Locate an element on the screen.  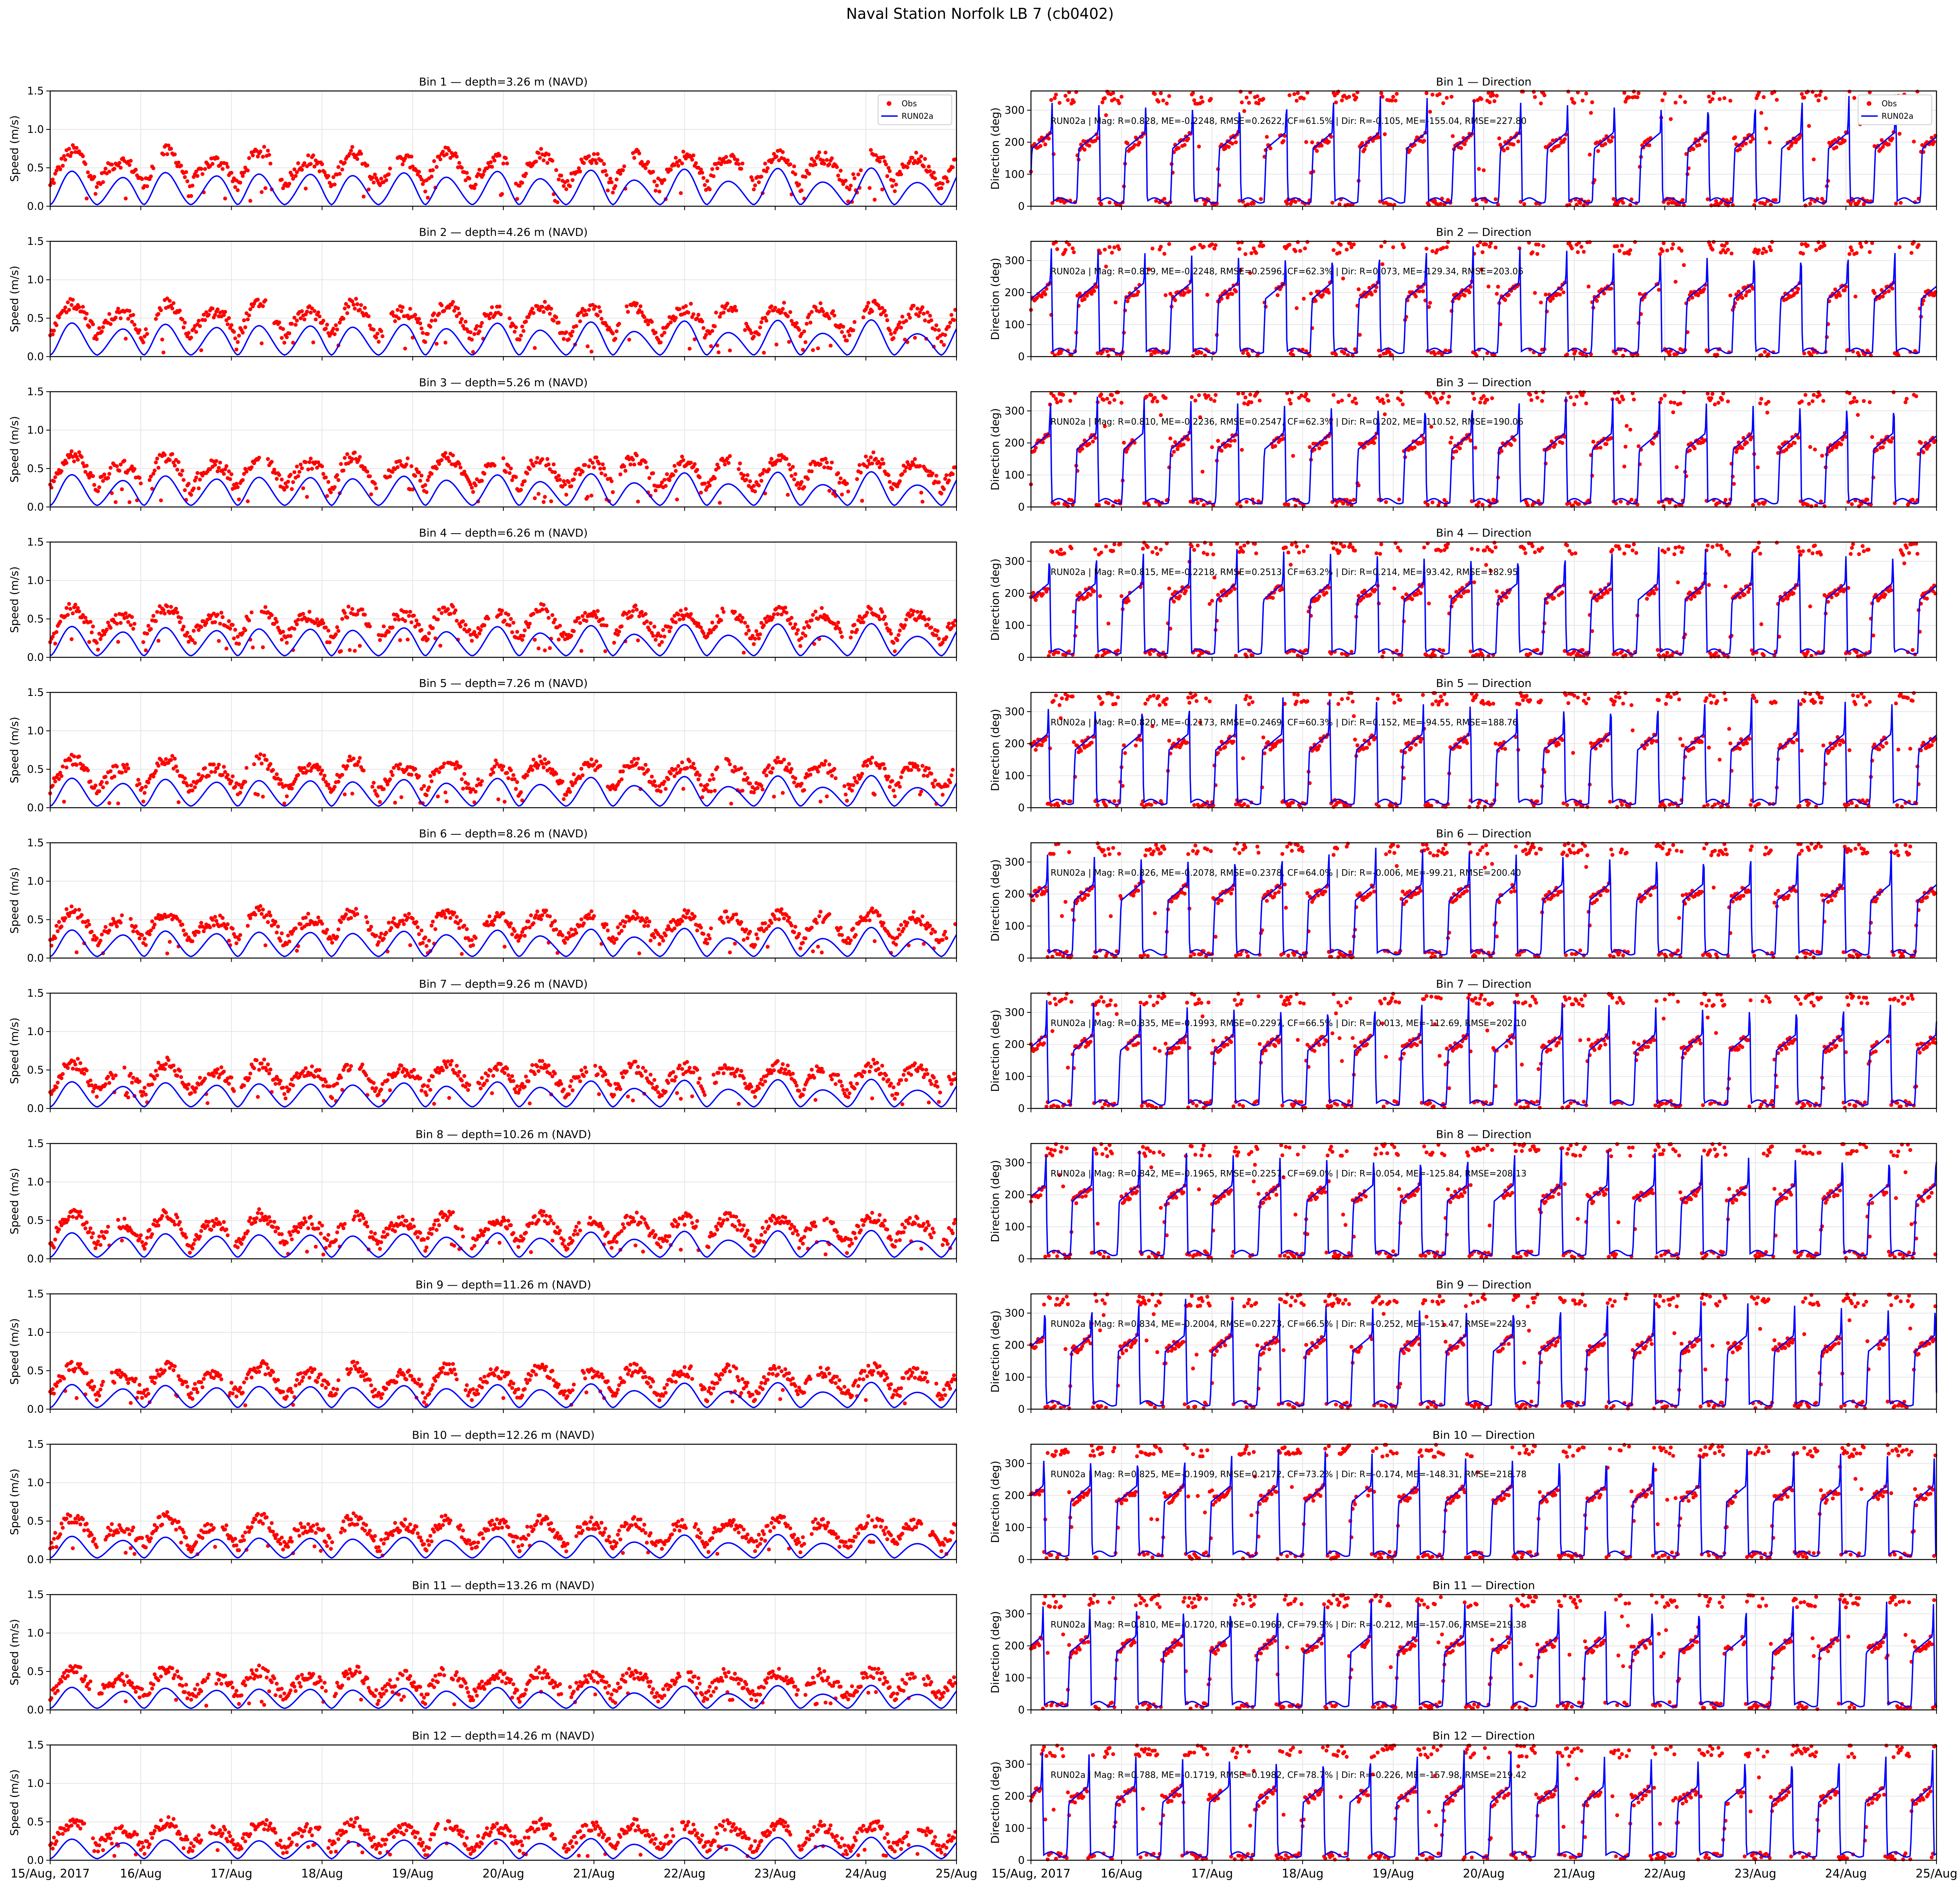
direction-y-axis-label: Direction (deg) is located at coordinates (995, 299).